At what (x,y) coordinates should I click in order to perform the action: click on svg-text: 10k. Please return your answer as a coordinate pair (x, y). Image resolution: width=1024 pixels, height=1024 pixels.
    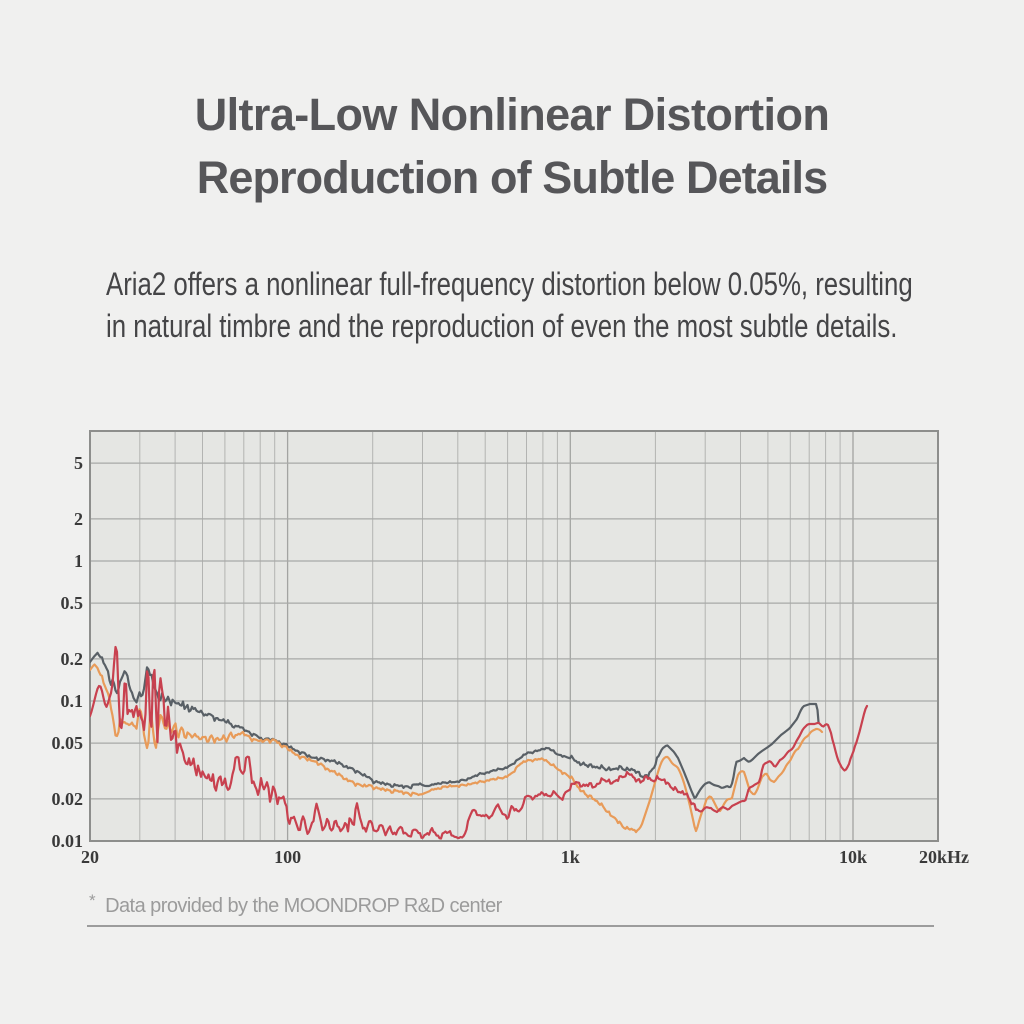
    Looking at the image, I should click on (853, 857).